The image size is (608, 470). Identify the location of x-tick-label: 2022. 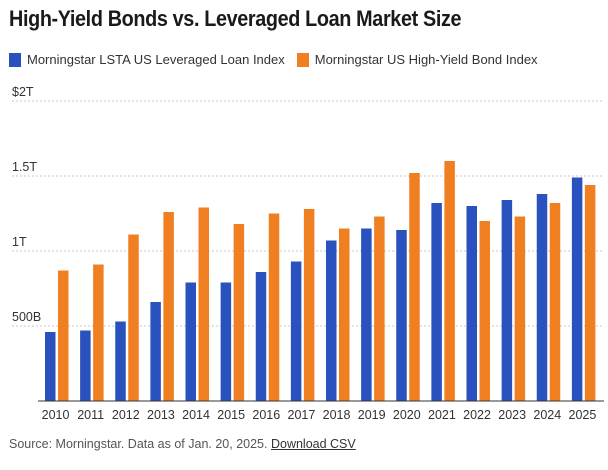
(477, 415).